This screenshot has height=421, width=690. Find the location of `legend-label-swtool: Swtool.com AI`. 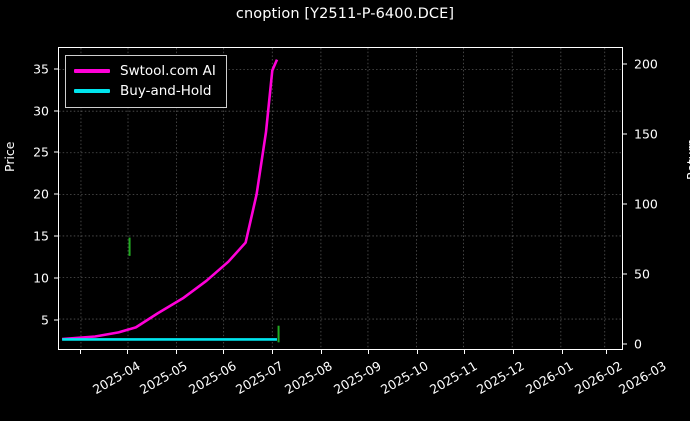

legend-label-swtool: Swtool.com AI is located at coordinates (168, 71).